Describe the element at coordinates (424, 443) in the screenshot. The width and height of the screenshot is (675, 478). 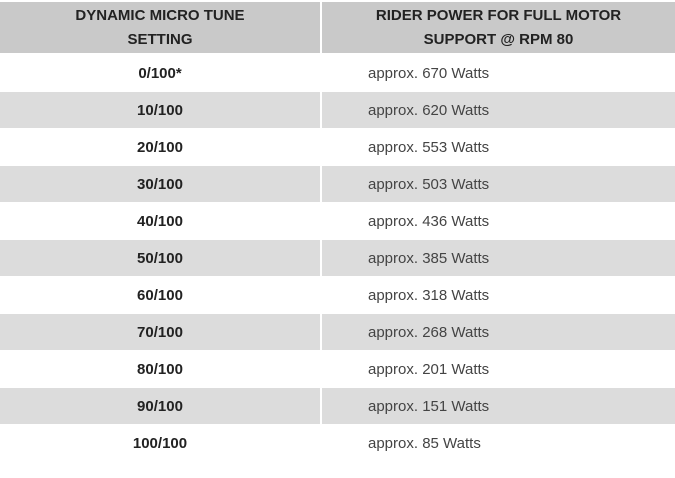
I see `power-cell: approx. 85 Watts` at that location.